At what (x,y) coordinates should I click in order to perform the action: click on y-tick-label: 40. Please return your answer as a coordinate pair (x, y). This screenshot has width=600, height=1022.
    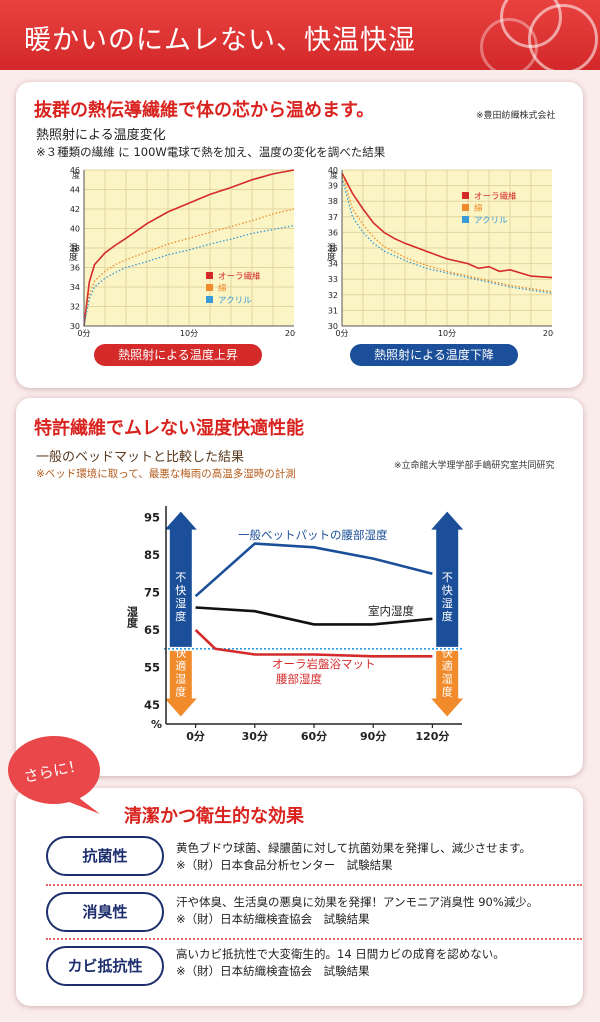
    Looking at the image, I should click on (333, 170).